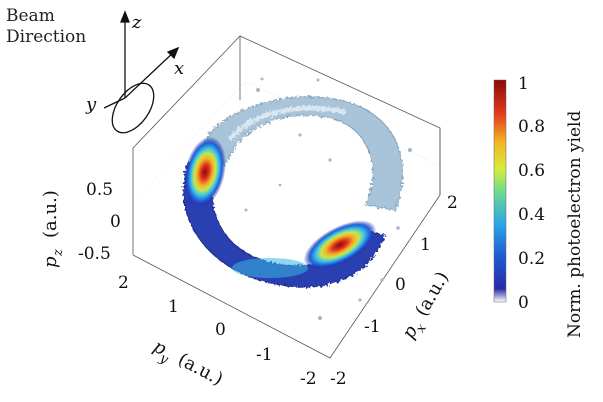 The width and height of the screenshot is (603, 402). What do you see at coordinates (531, 215) in the screenshot?
I see `cb-tick-0.4: 0.4` at bounding box center [531, 215].